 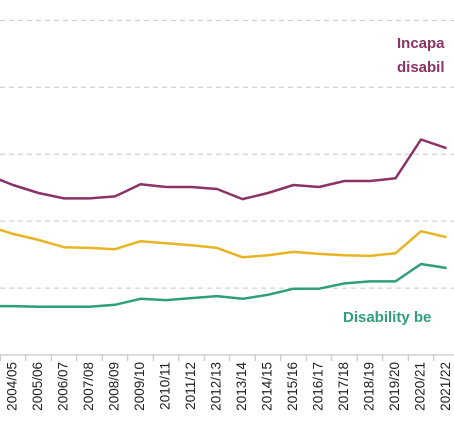 What do you see at coordinates (12, 386) in the screenshot?
I see `x-tick-label: 2004/05` at bounding box center [12, 386].